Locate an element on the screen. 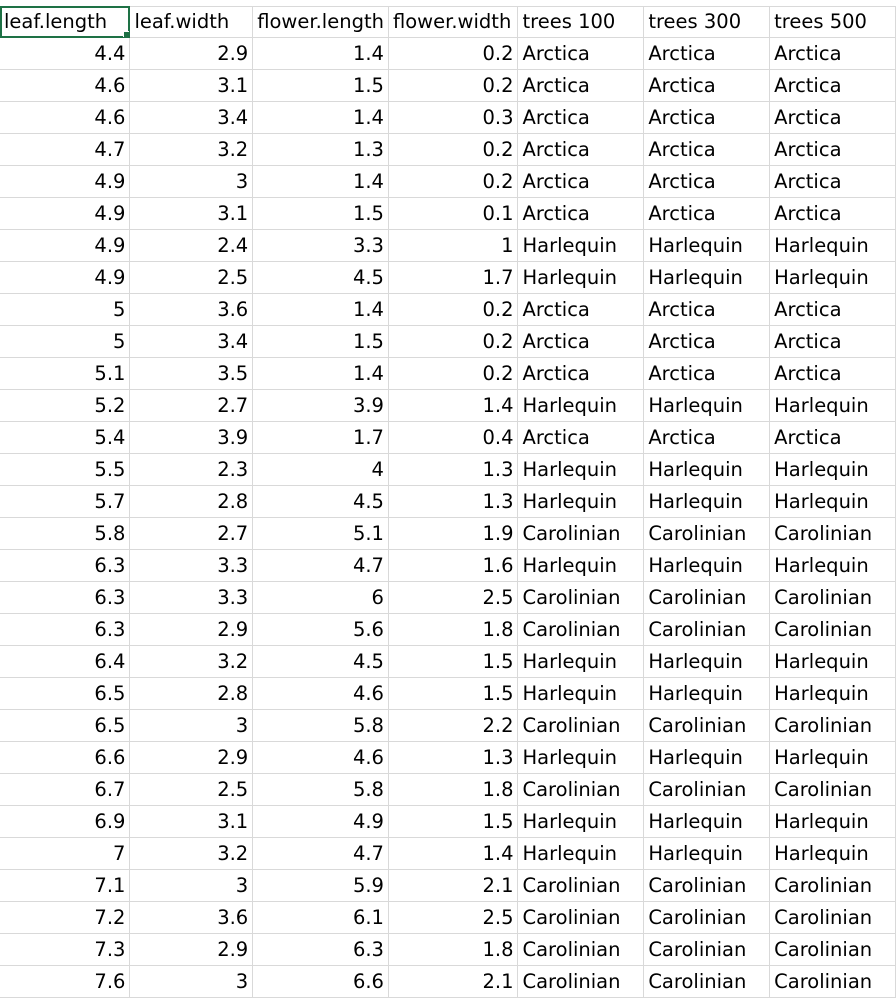  cell-leaf-width: 2.5 is located at coordinates (191, 789).